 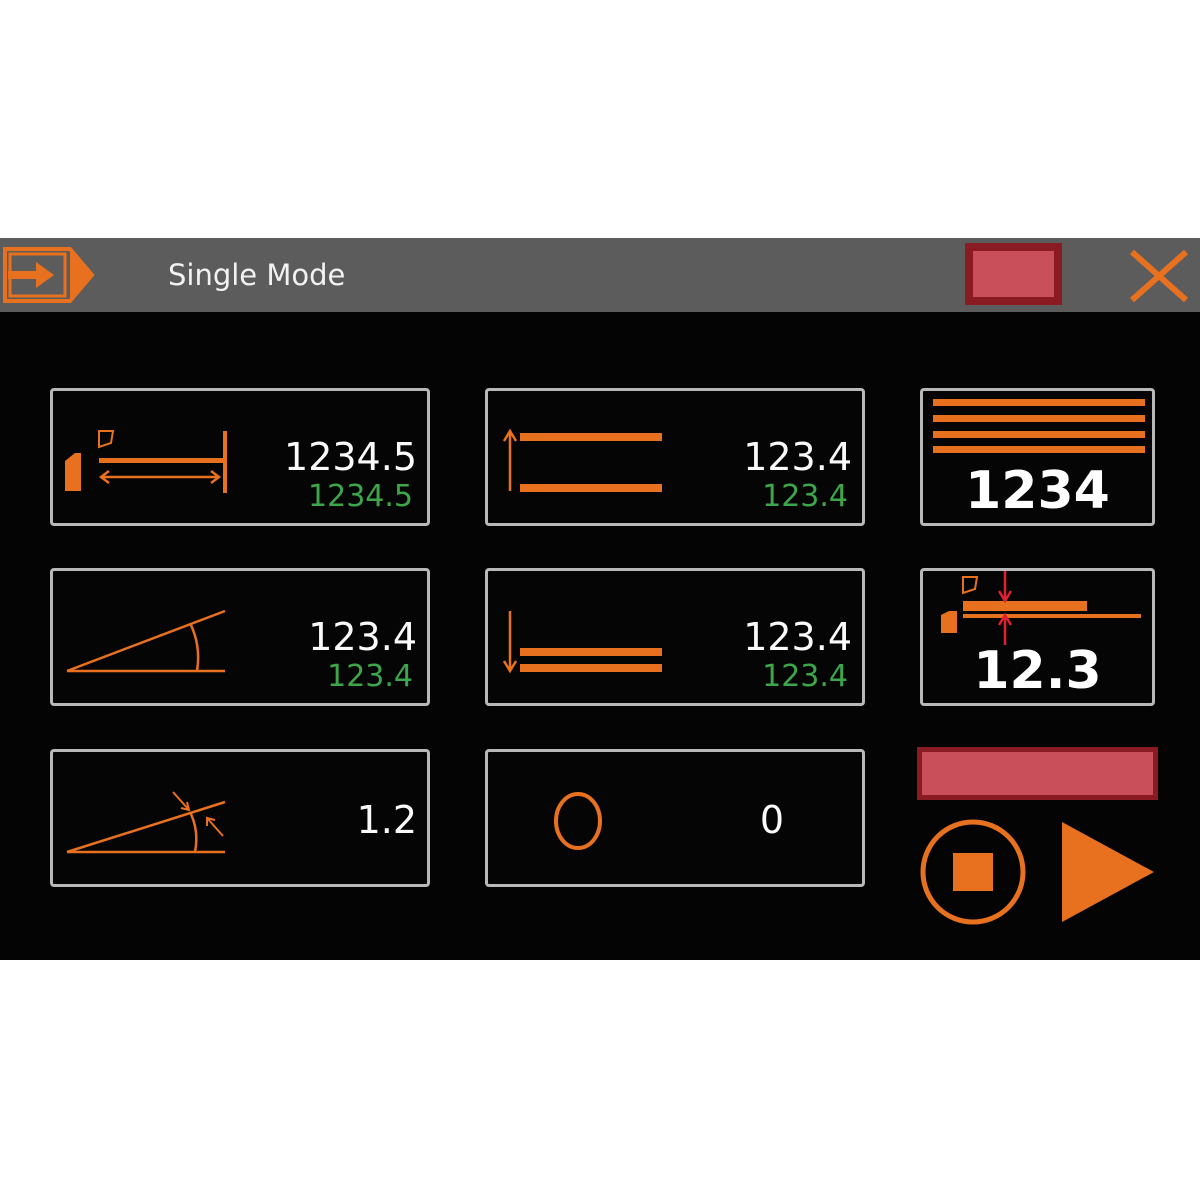 What do you see at coordinates (582, 642) in the screenshot?
I see `closing-down-icon` at bounding box center [582, 642].